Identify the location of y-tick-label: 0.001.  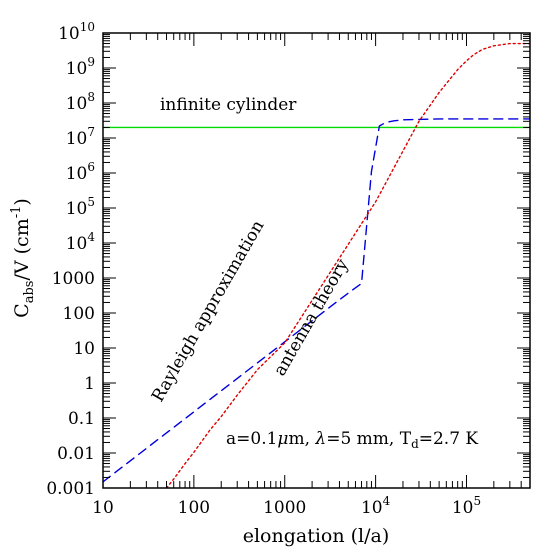
(70, 489).